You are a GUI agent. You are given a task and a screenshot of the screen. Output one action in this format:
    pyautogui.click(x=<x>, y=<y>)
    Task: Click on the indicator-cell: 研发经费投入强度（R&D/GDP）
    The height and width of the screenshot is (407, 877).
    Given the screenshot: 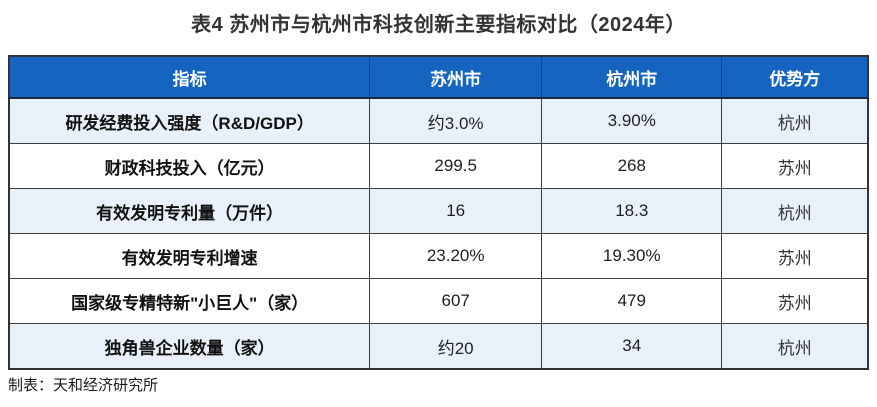 What is the action you would take?
    pyautogui.click(x=189, y=120)
    